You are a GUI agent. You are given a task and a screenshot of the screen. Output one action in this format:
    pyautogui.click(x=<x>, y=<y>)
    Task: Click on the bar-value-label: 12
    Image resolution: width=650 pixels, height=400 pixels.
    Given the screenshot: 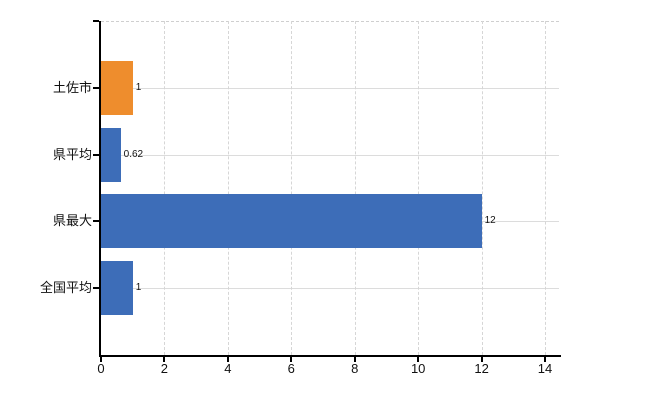 What is the action you would take?
    pyautogui.click(x=490, y=221)
    